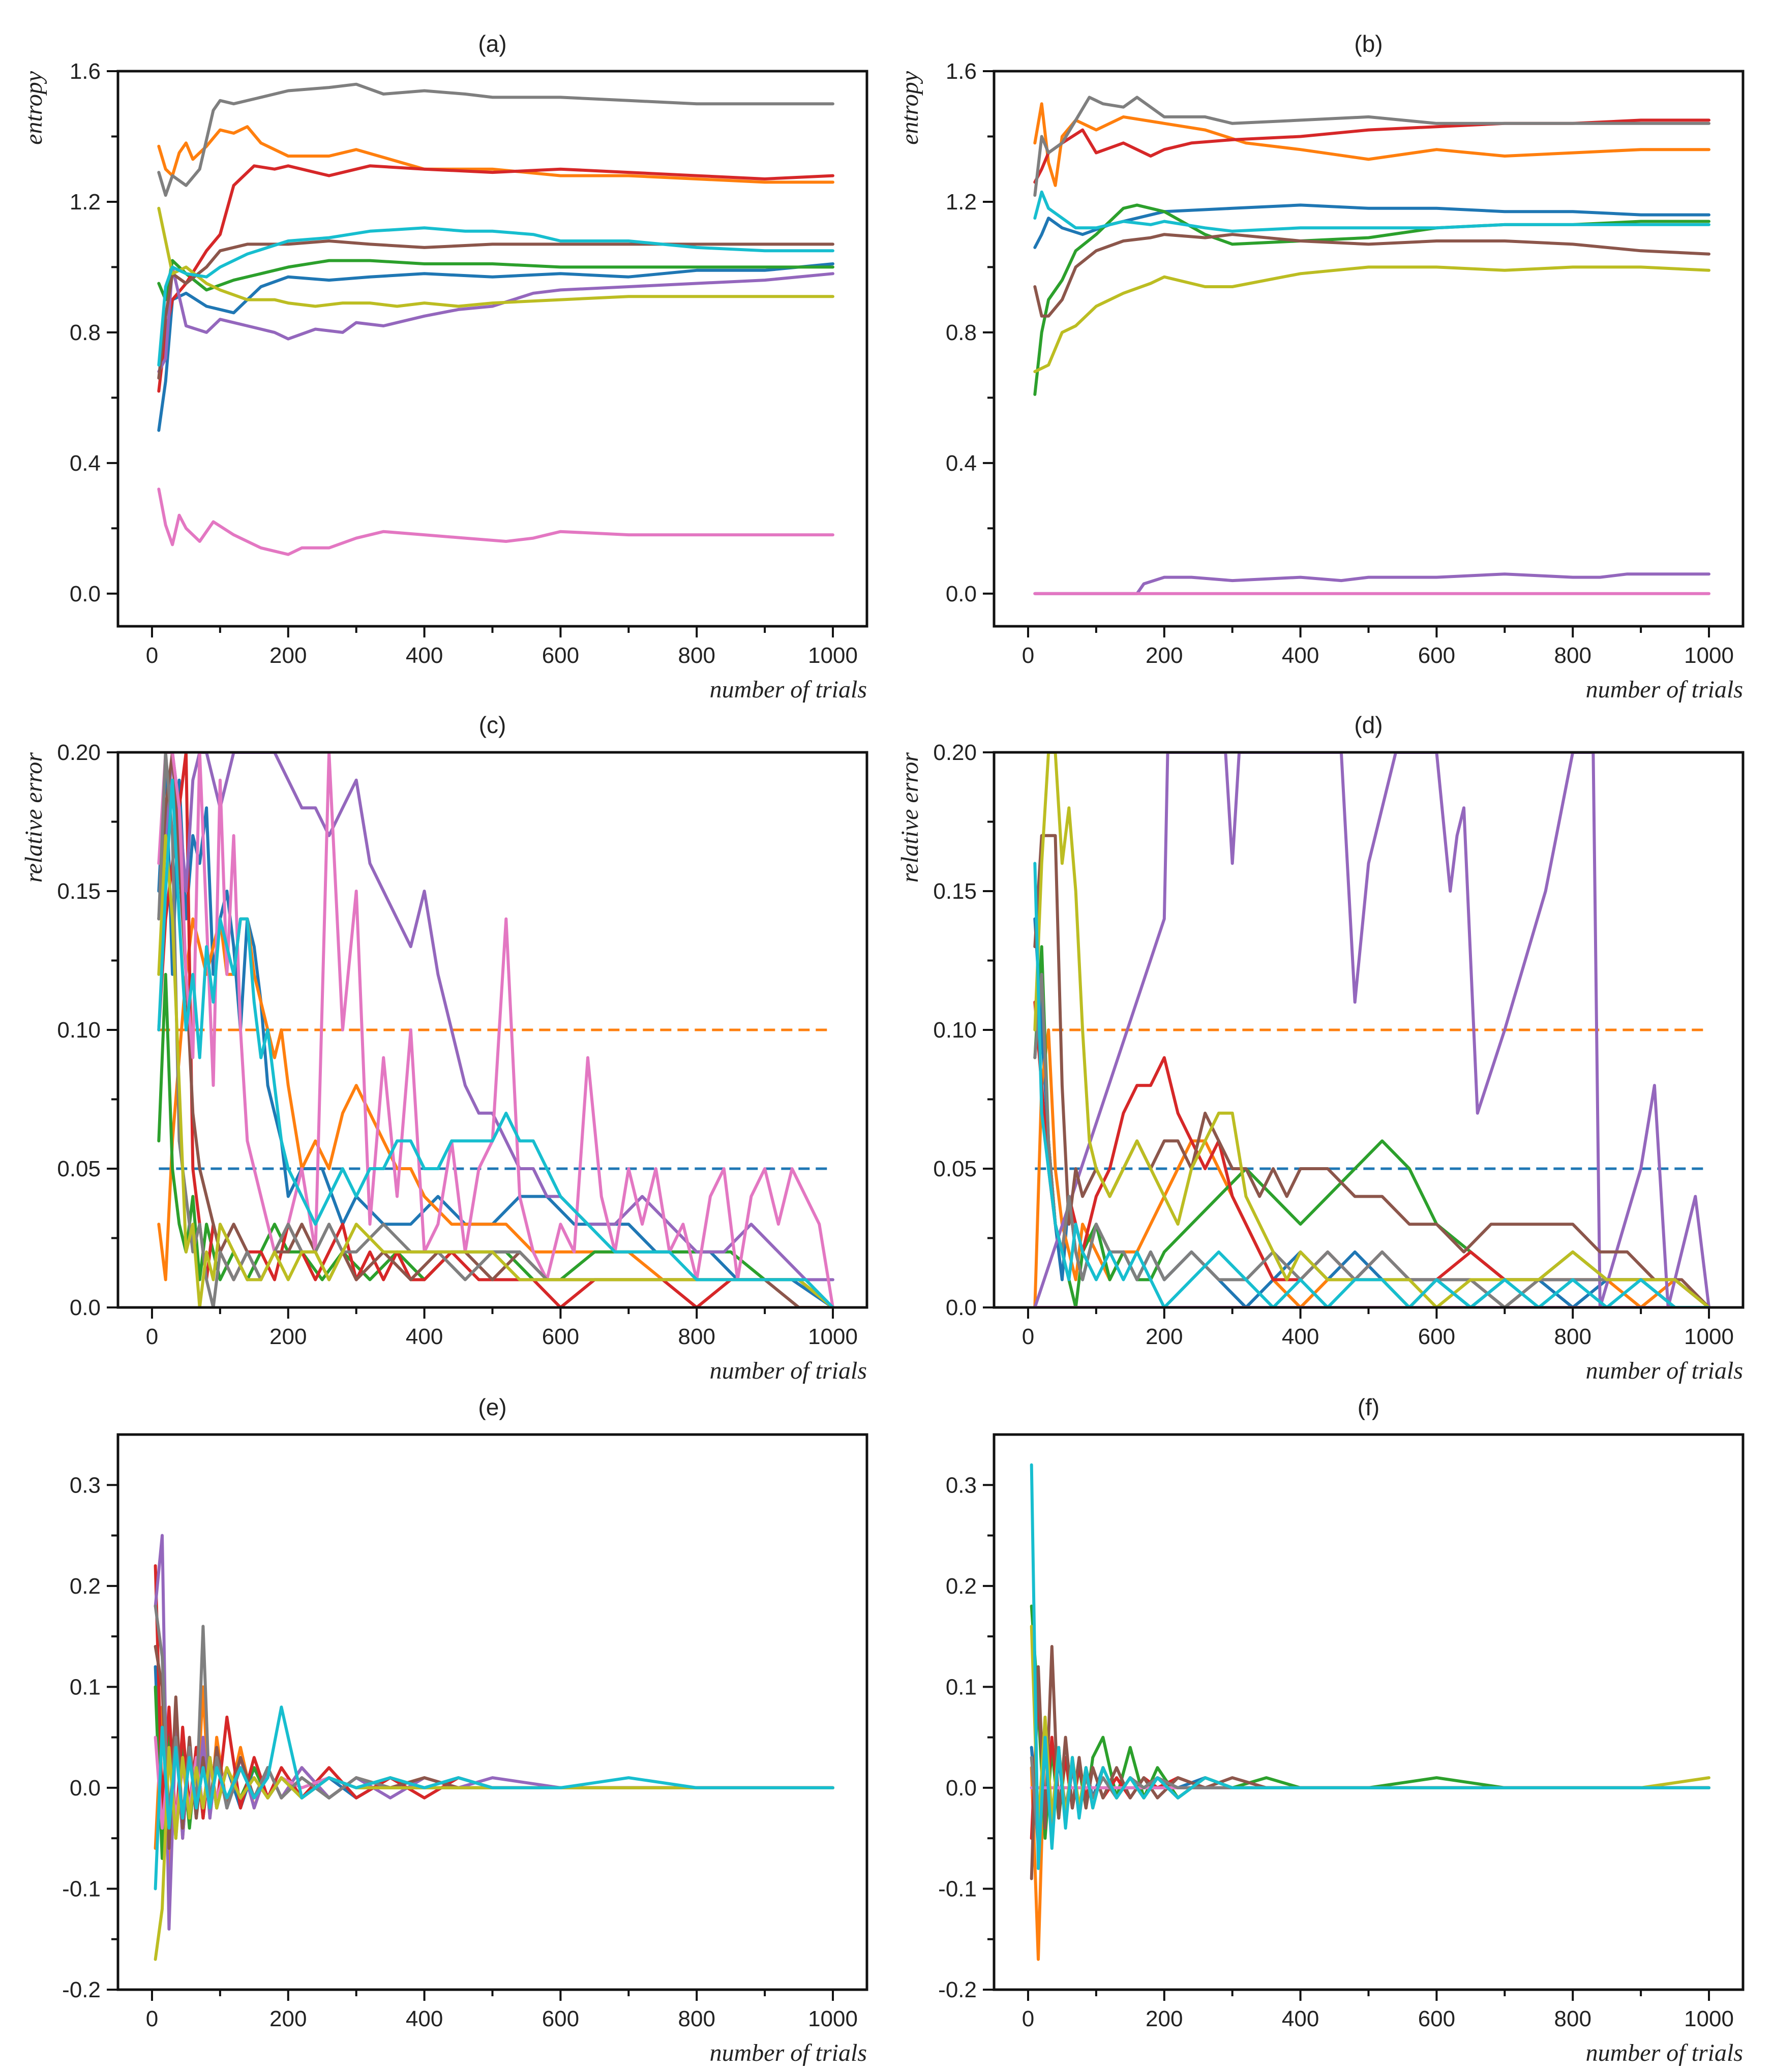 This screenshot has height=2072, width=1773. What do you see at coordinates (1369, 725) in the screenshot?
I see `panel-title: (d)` at bounding box center [1369, 725].